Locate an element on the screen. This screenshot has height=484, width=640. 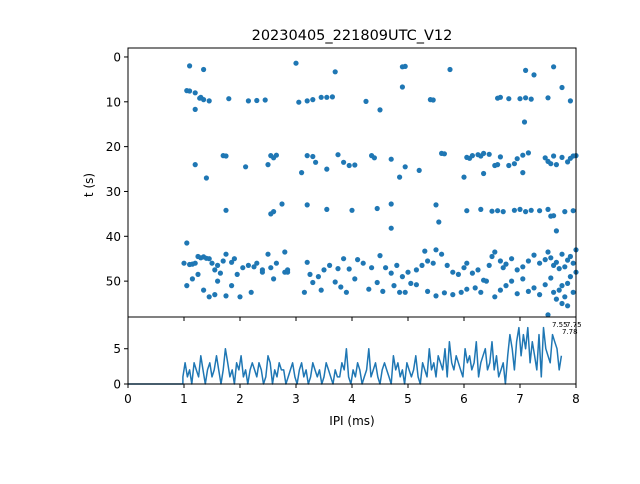
histogram-line is located at coordinates (345, 355).